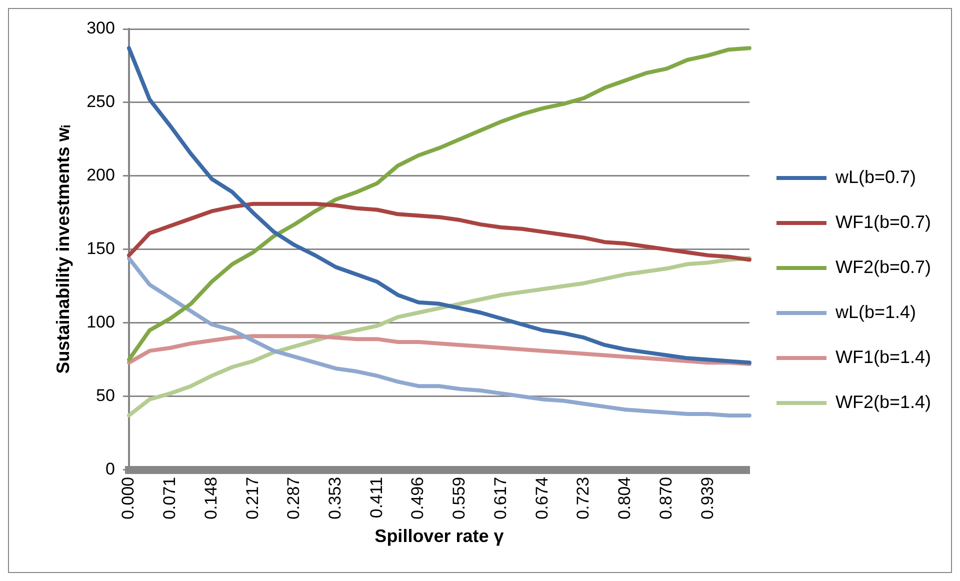 This screenshot has width=960, height=581. Describe the element at coordinates (105, 396) in the screenshot. I see `y-tick-label: 50` at that location.